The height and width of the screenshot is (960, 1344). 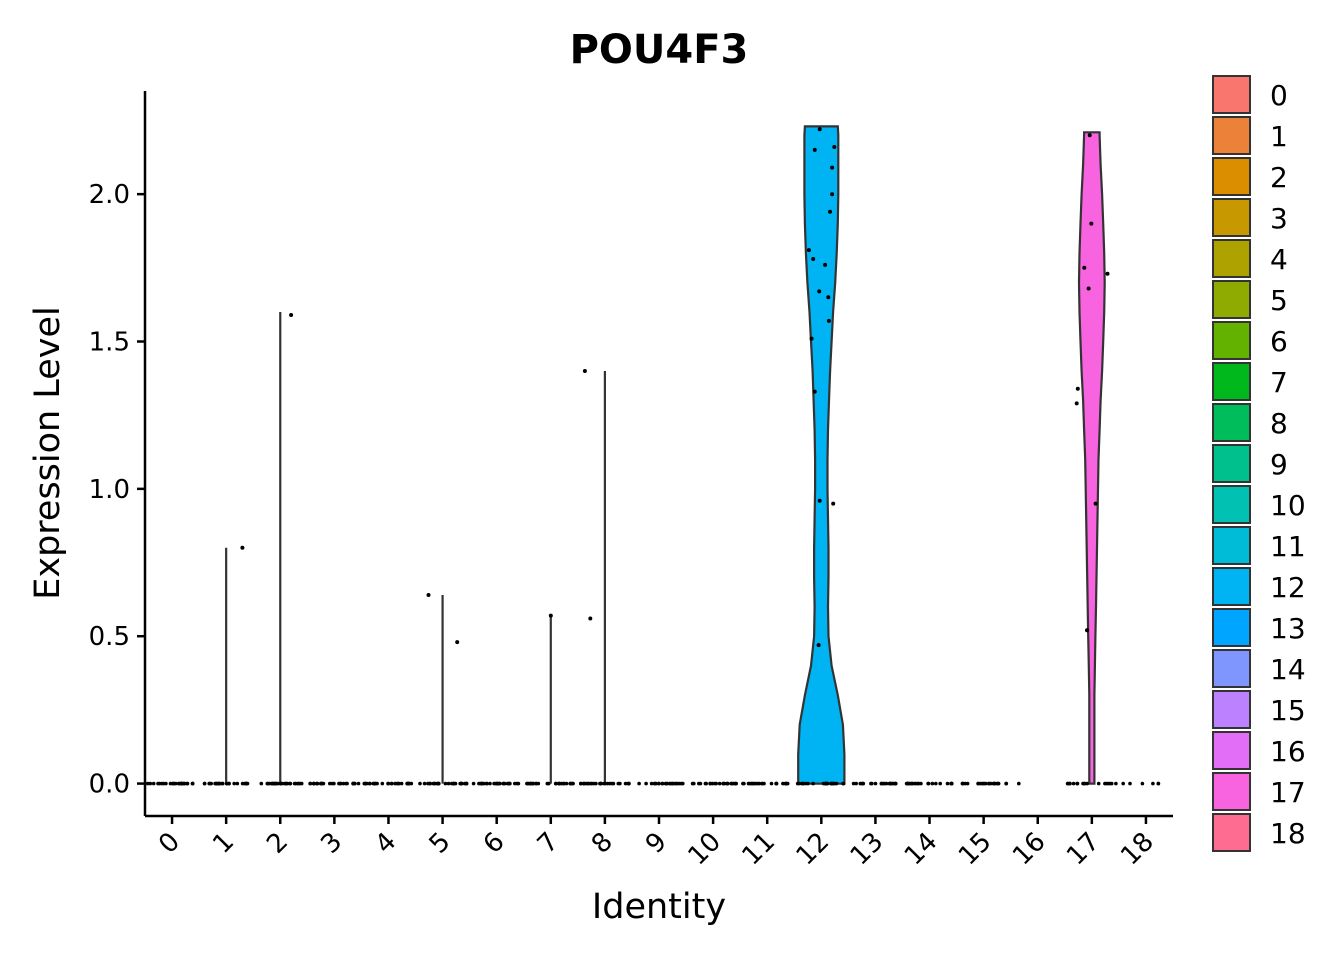 I want to click on x-tick-label: 9, so click(x=656, y=843).